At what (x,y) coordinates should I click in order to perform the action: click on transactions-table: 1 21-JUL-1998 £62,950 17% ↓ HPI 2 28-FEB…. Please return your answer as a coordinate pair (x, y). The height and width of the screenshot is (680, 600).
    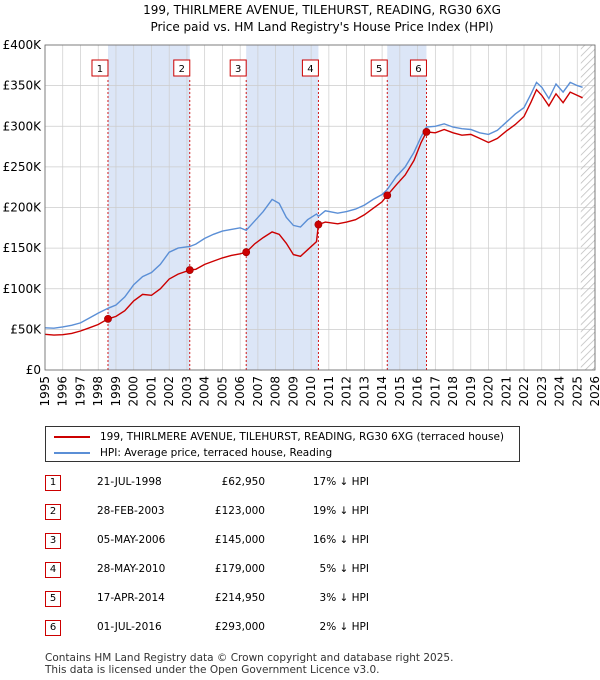
    Looking at the image, I should click on (215, 559).